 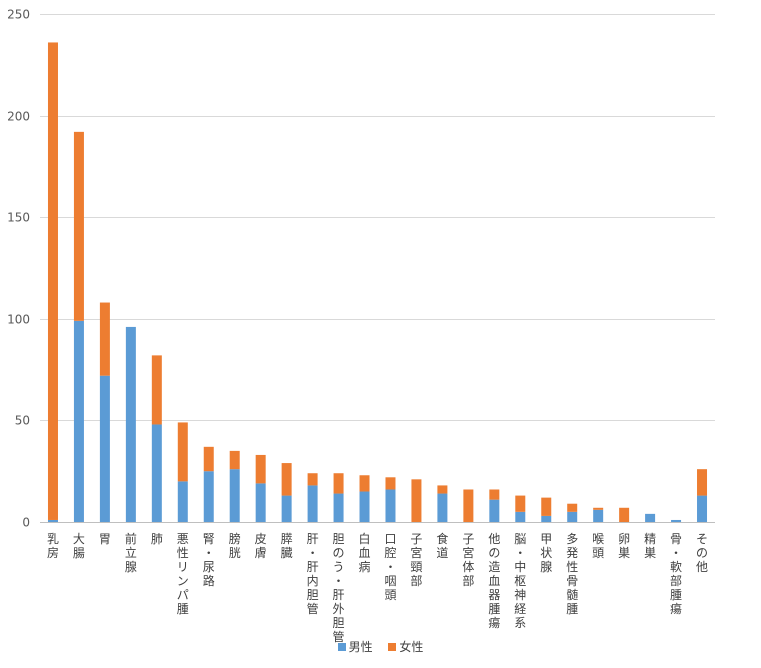 I want to click on x-tick-label: 白血病, so click(x=365, y=552).